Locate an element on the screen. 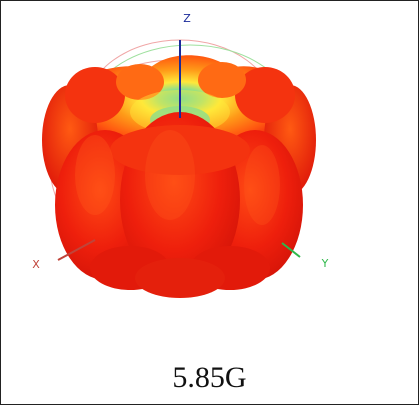  upper-left-lobe is located at coordinates (95, 95).